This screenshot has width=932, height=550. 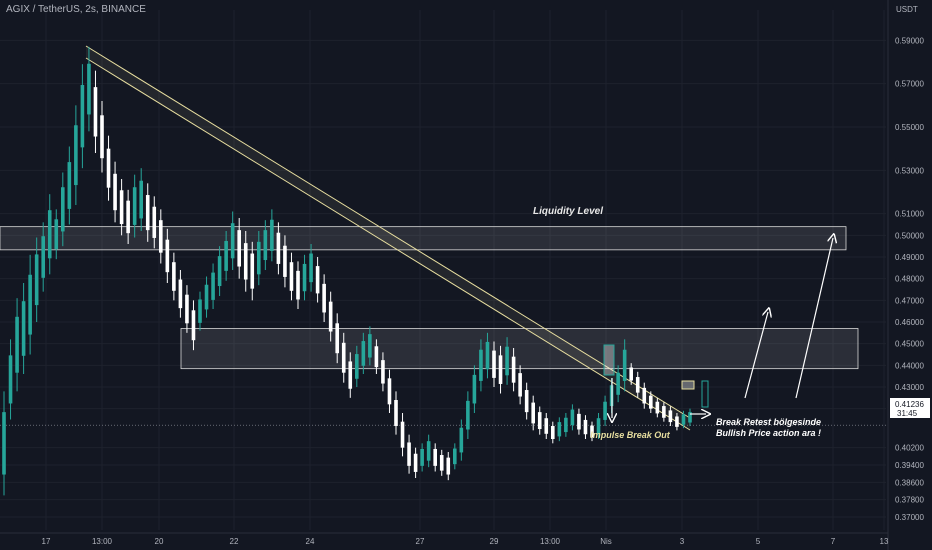 I want to click on currency-label: USDT, so click(x=907, y=9).